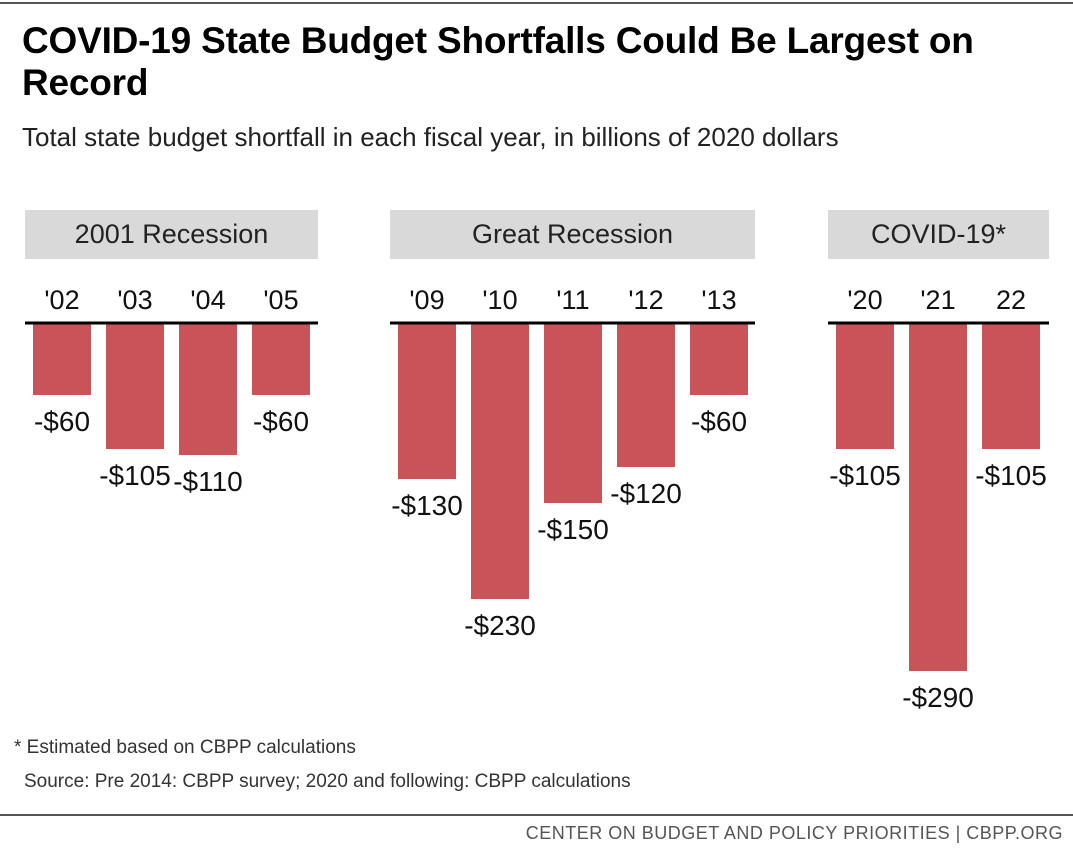  I want to click on bottom-rule, so click(536, 815).